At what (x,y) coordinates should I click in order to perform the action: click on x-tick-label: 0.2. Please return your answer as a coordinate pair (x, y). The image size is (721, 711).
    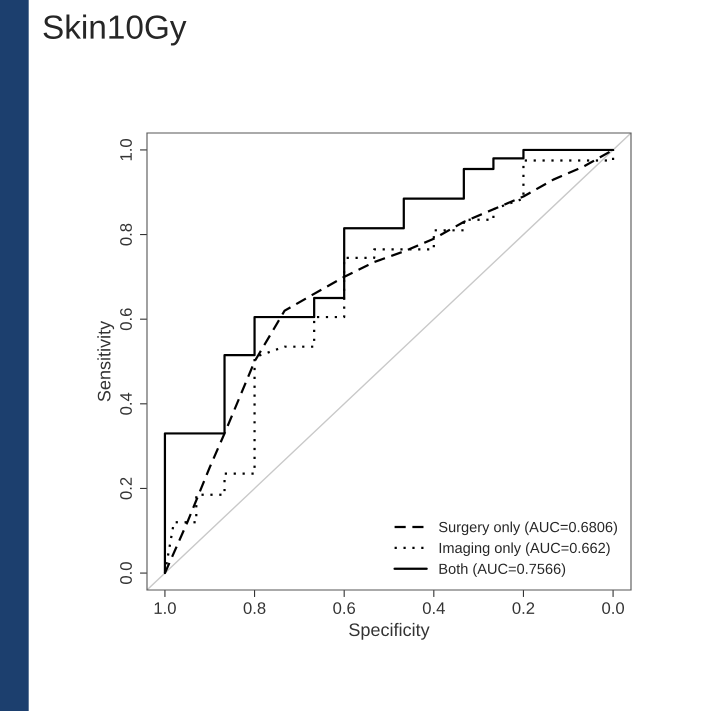
    Looking at the image, I should click on (523, 608).